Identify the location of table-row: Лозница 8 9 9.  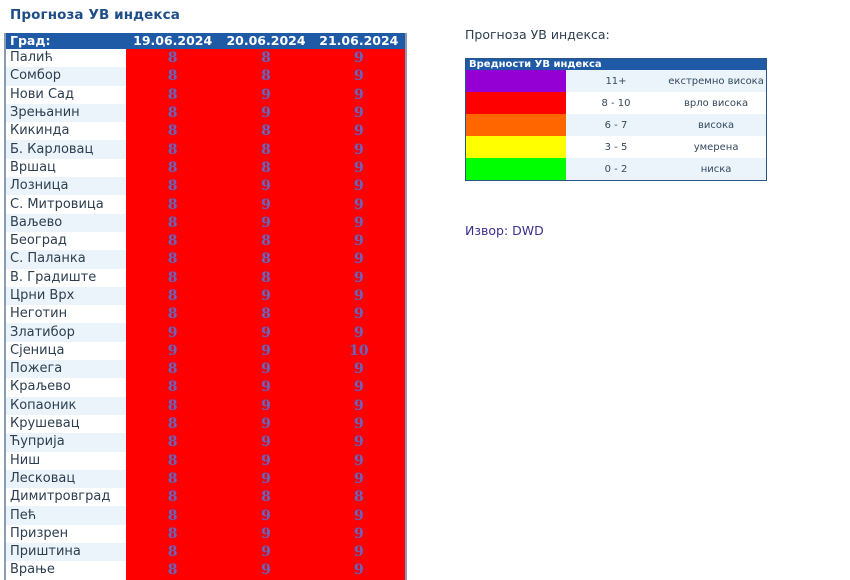
(205, 186).